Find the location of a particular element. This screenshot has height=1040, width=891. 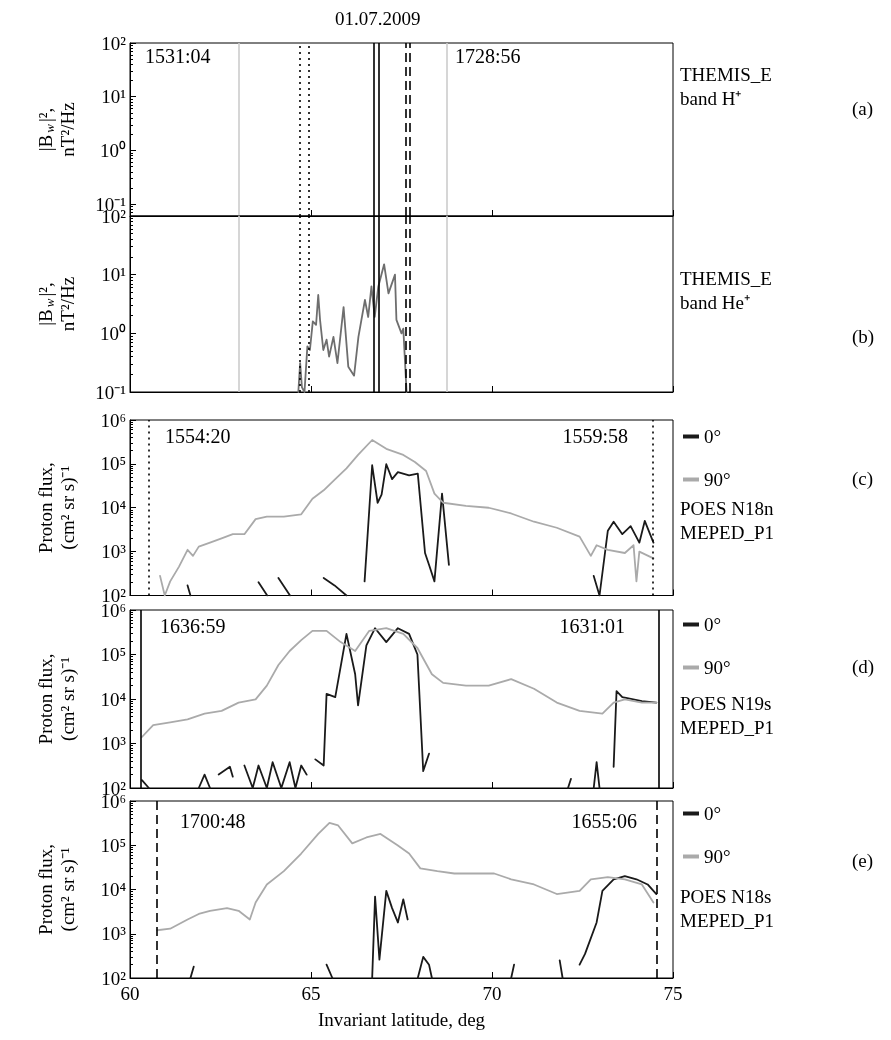

text: THEMIS_E band He⁺ is located at coordinates (726, 290).